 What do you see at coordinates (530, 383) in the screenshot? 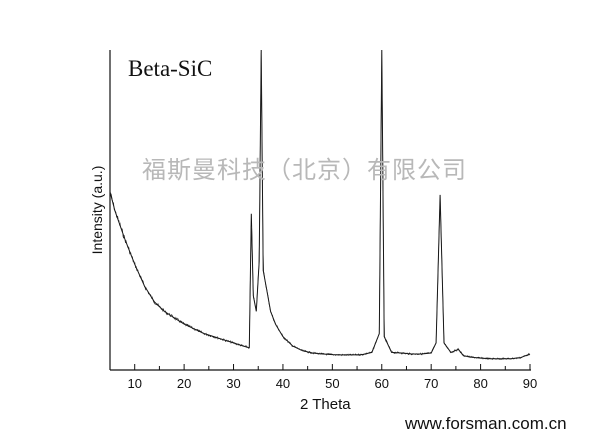
I see `x-tick-label: 90` at bounding box center [530, 383].